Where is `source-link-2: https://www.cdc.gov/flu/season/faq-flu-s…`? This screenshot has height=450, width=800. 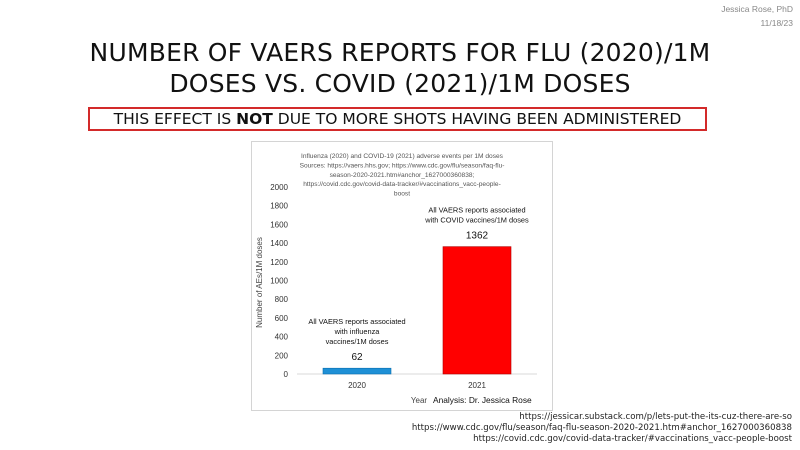
source-link-2: https://www.cdc.gov/flu/season/faq-flu-s… is located at coordinates (601, 428).